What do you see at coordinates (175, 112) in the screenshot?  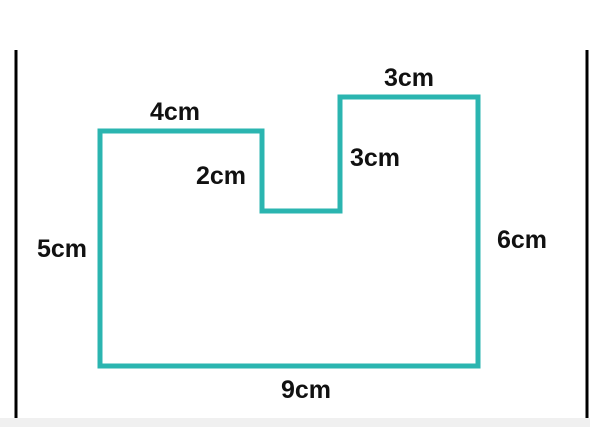 I see `label-top-left-edge: 4cm` at bounding box center [175, 112].